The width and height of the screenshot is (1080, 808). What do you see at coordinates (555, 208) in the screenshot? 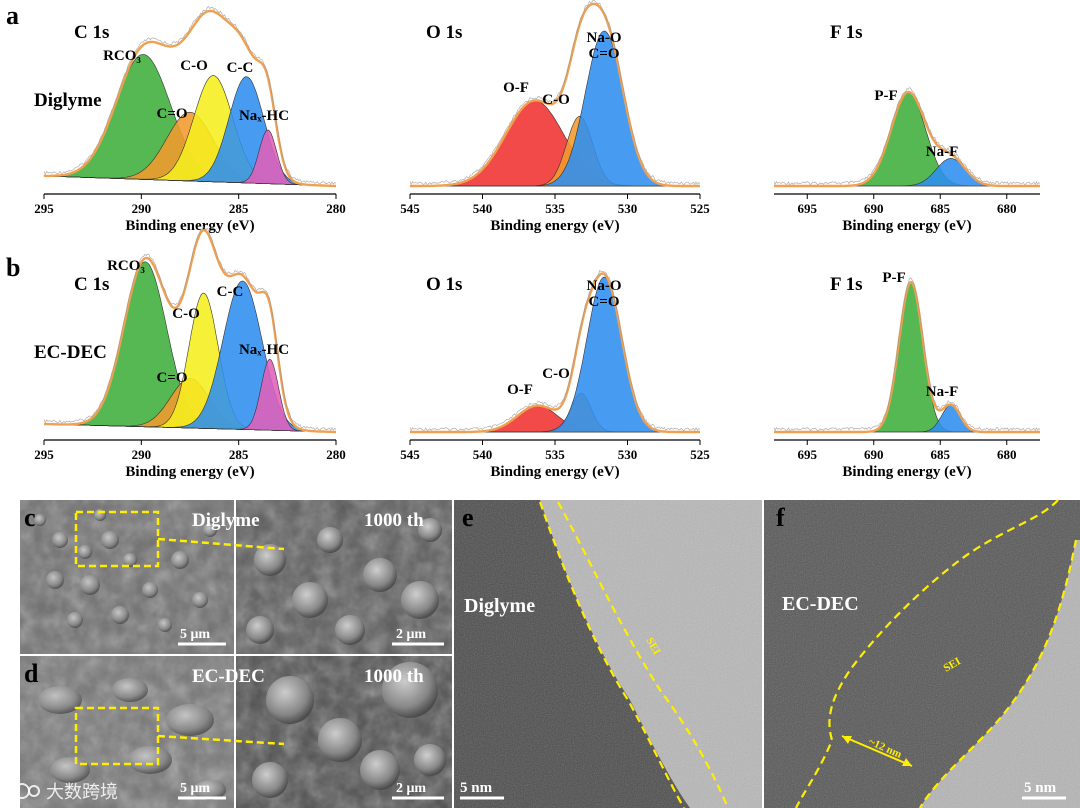
I see `x-tick-label-a-O1s-535: 535` at bounding box center [555, 208].